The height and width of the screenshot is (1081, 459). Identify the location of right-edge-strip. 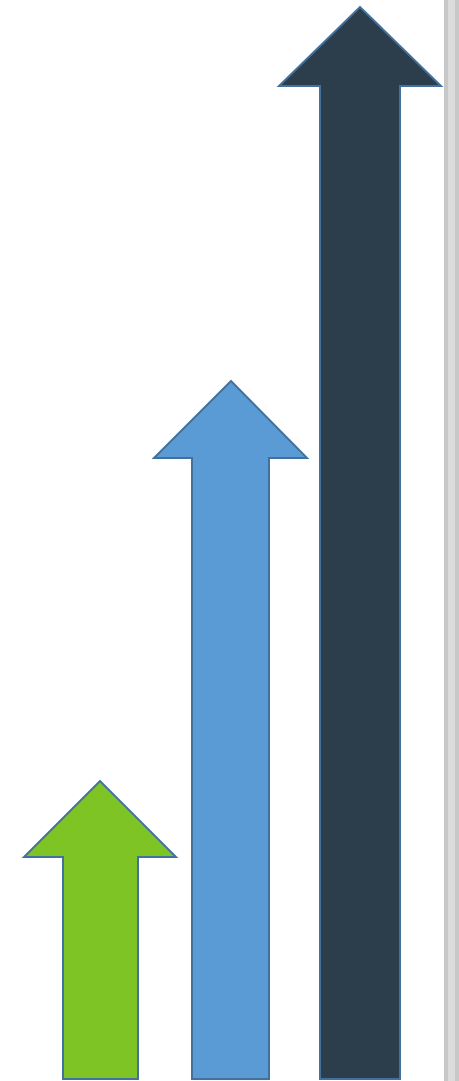
(451, 540).